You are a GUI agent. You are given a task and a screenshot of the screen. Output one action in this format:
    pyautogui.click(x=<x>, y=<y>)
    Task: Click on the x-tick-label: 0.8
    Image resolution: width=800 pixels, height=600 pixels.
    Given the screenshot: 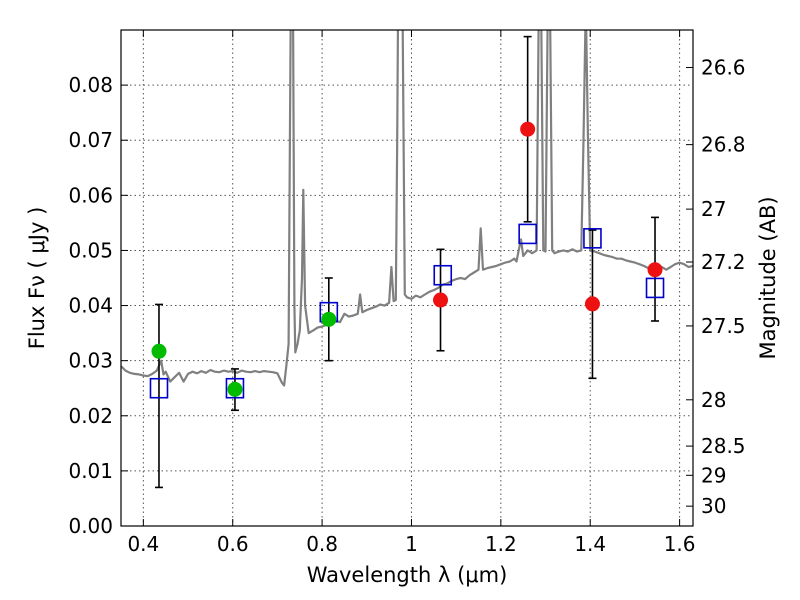 What is the action you would take?
    pyautogui.click(x=322, y=544)
    